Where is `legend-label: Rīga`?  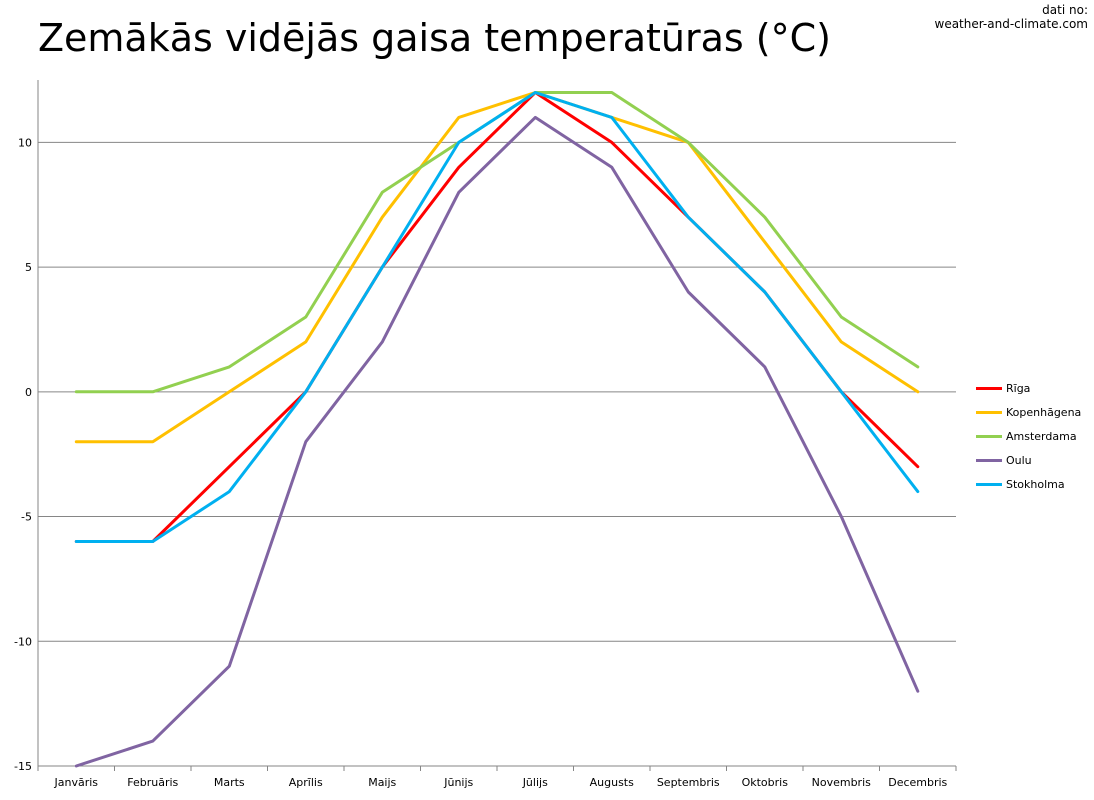
legend-label: Rīga is located at coordinates (1018, 388).